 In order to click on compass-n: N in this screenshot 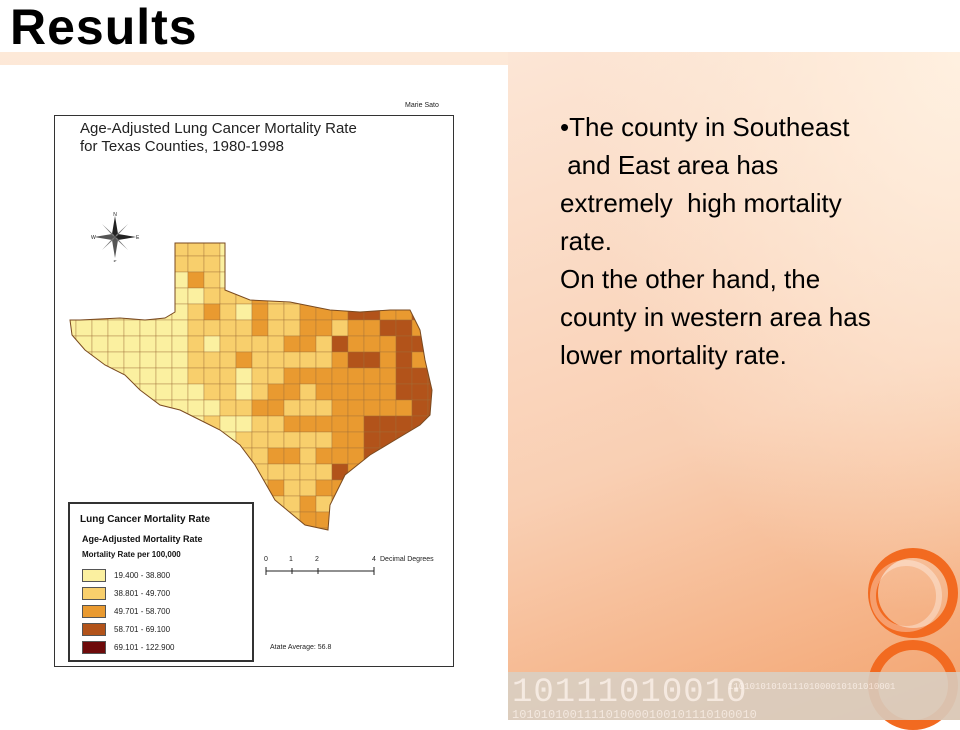, I will do `click(115, 215)`.